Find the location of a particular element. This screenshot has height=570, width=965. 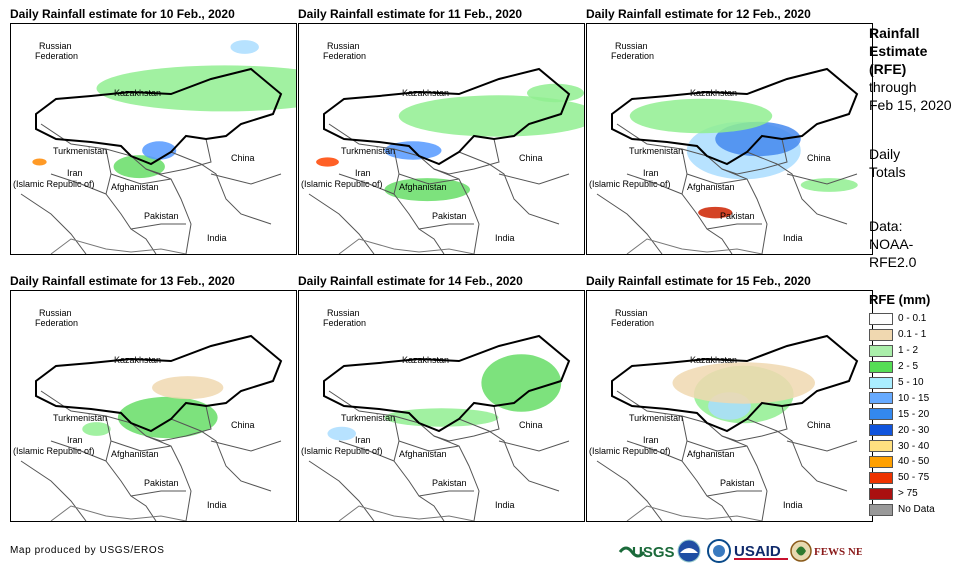

title-line-3: (RFE) is located at coordinates (888, 69).